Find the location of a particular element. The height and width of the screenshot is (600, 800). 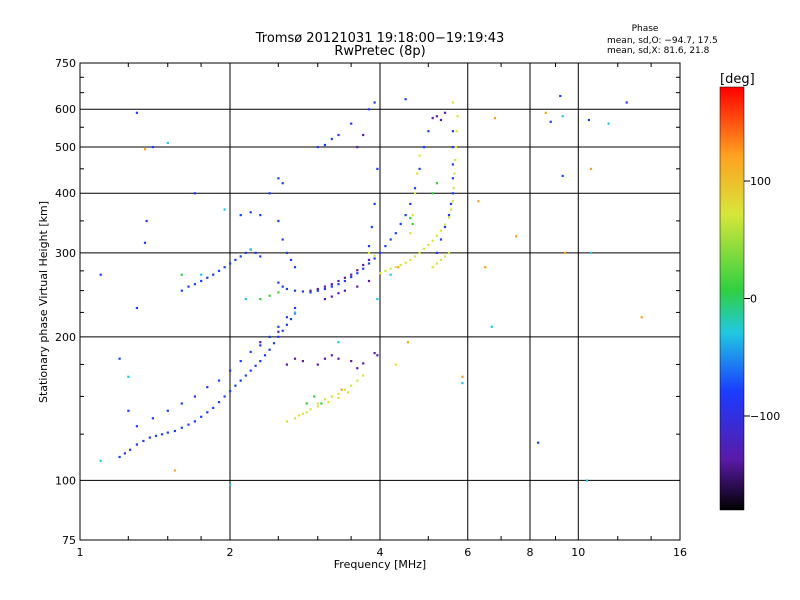

colorbar-ticks: 100 0 −100 is located at coordinates (762, 299).